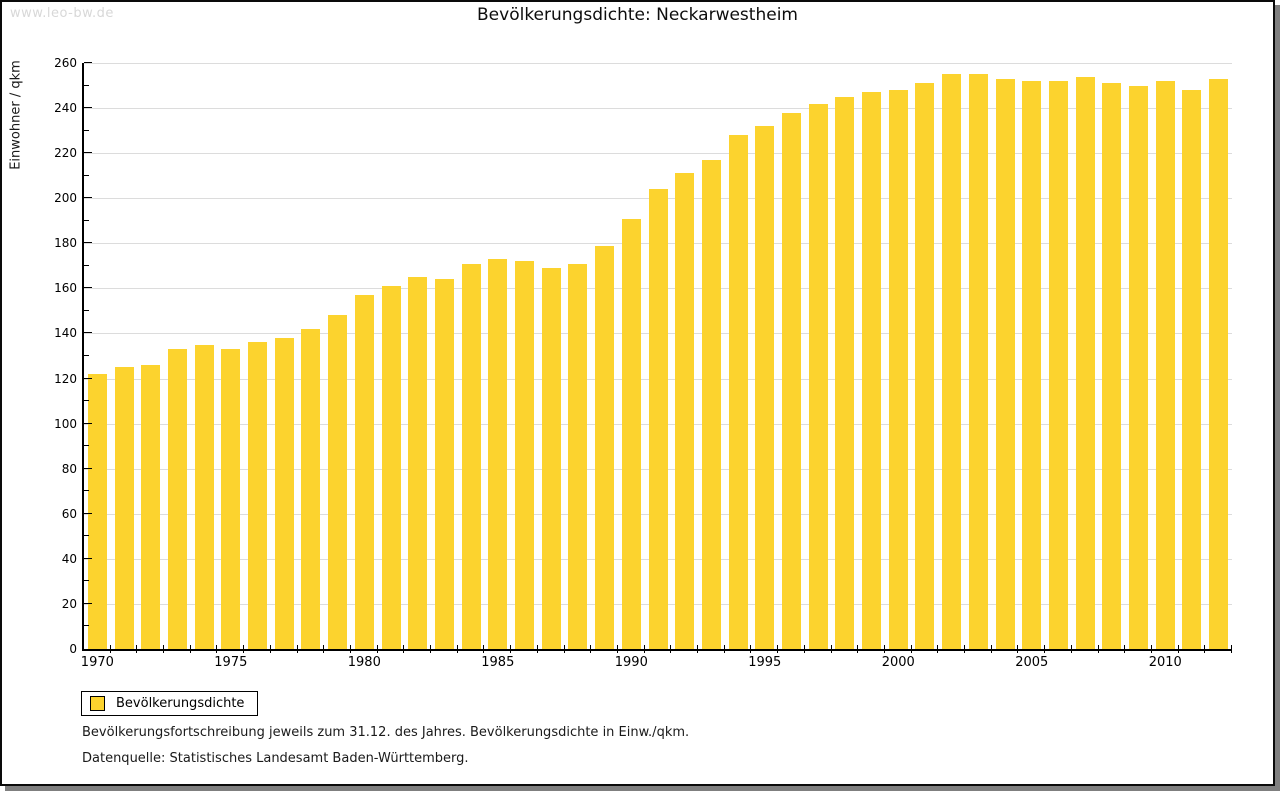 This screenshot has width=1280, height=791. I want to click on y-tick-label: 240, so click(65, 108).